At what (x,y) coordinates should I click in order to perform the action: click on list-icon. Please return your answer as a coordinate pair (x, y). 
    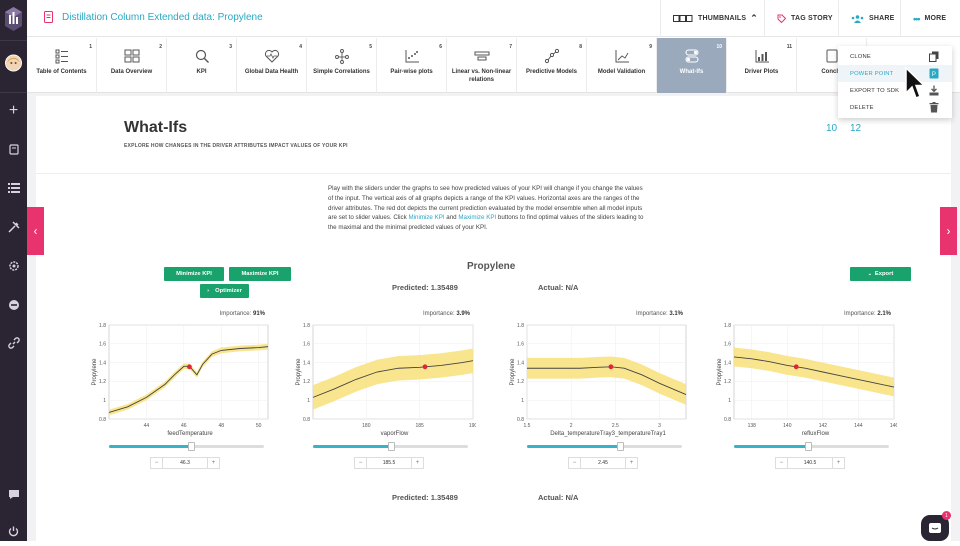
    Looking at the image, I should click on (13, 187).